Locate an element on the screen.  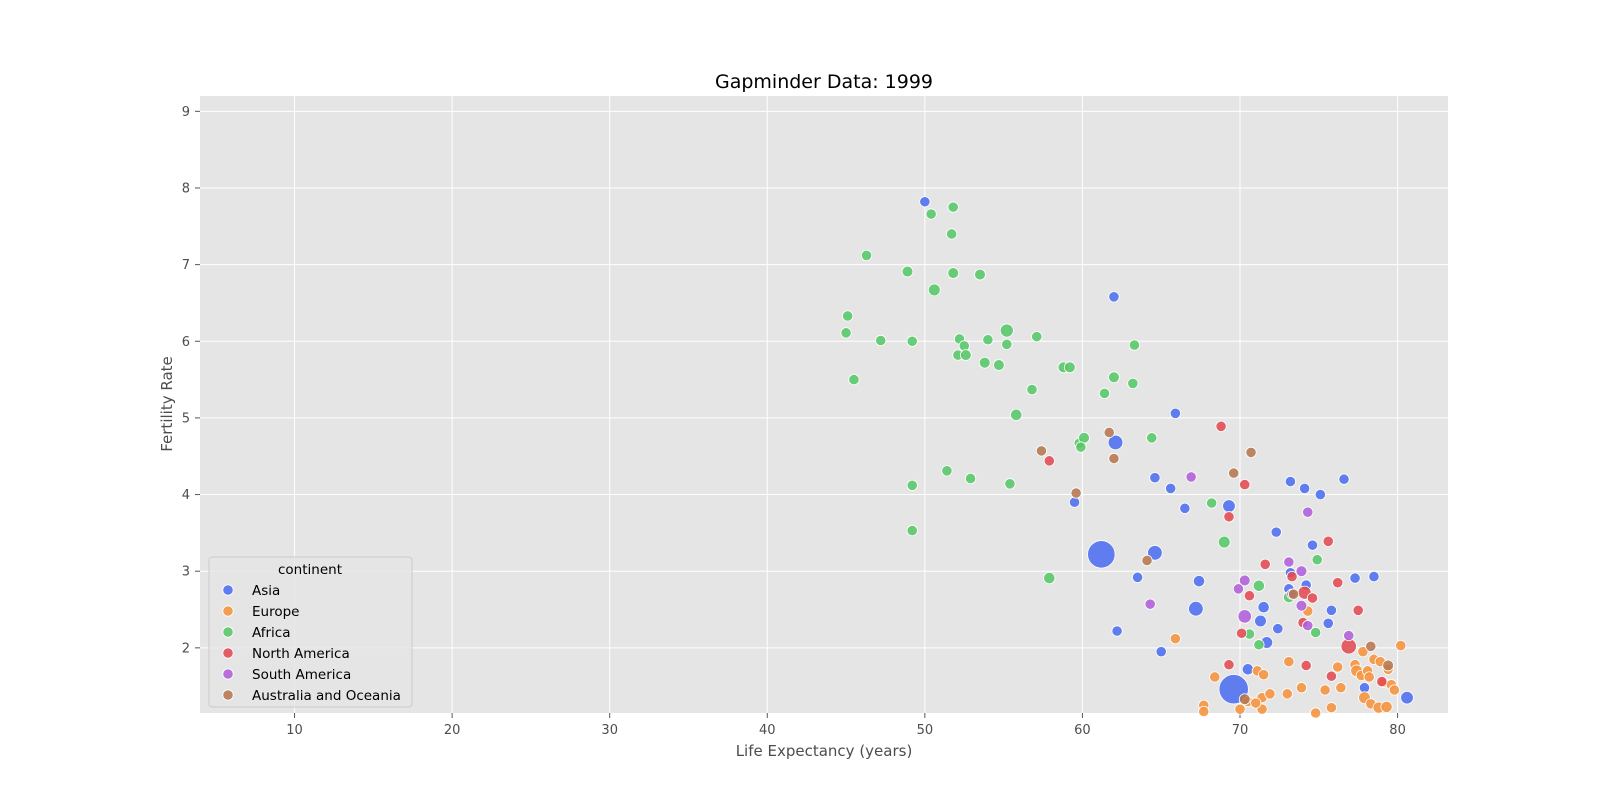
legend-entry-label: Asia is located at coordinates (266, 591).